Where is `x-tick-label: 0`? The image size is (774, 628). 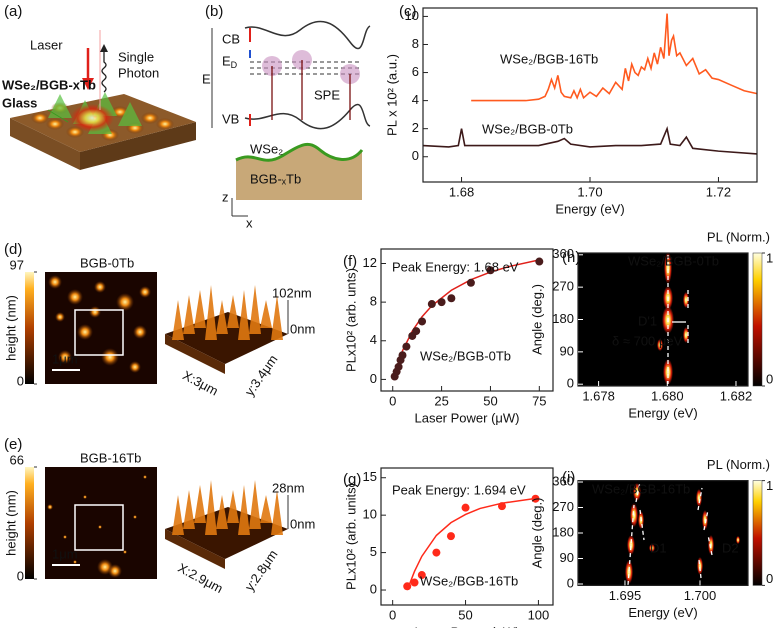 x-tick-label: 0 is located at coordinates (392, 400).